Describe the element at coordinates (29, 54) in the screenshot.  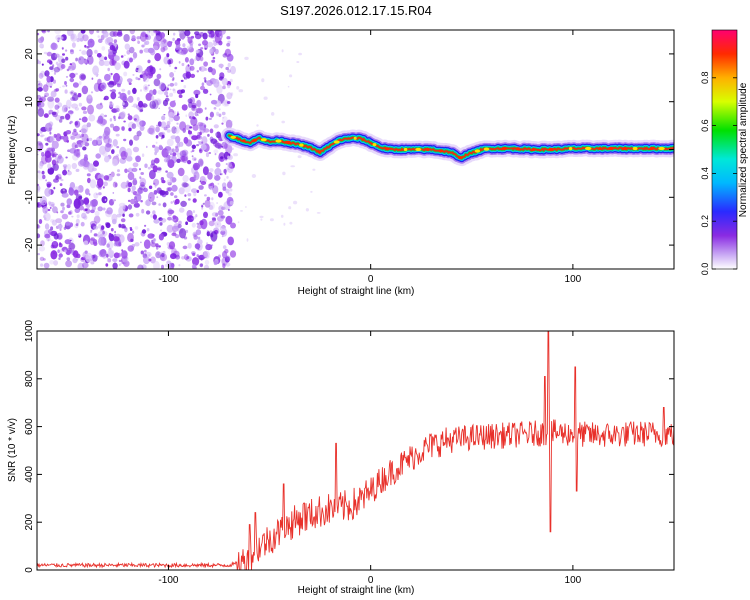
I see `y-tick-label: 20` at that location.